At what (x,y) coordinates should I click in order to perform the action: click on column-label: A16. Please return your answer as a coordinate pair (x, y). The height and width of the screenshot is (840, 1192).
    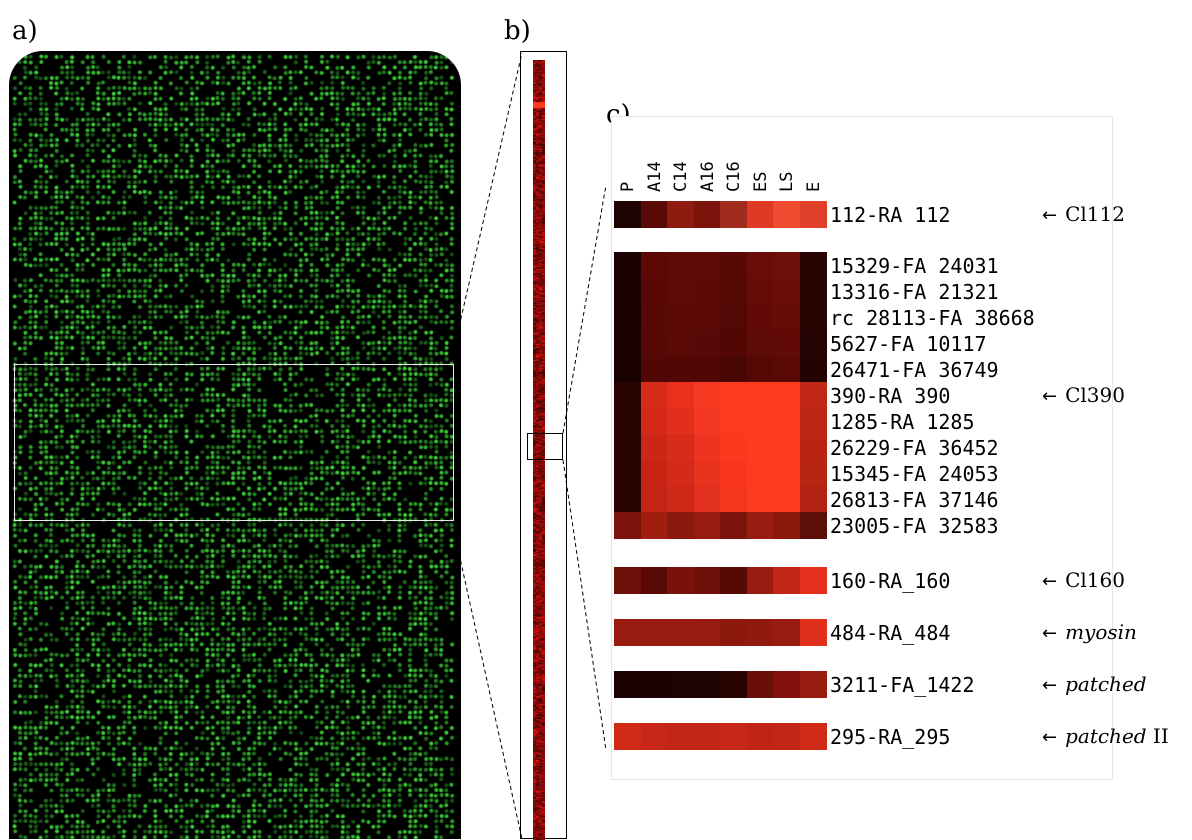
    Looking at the image, I should click on (707, 176).